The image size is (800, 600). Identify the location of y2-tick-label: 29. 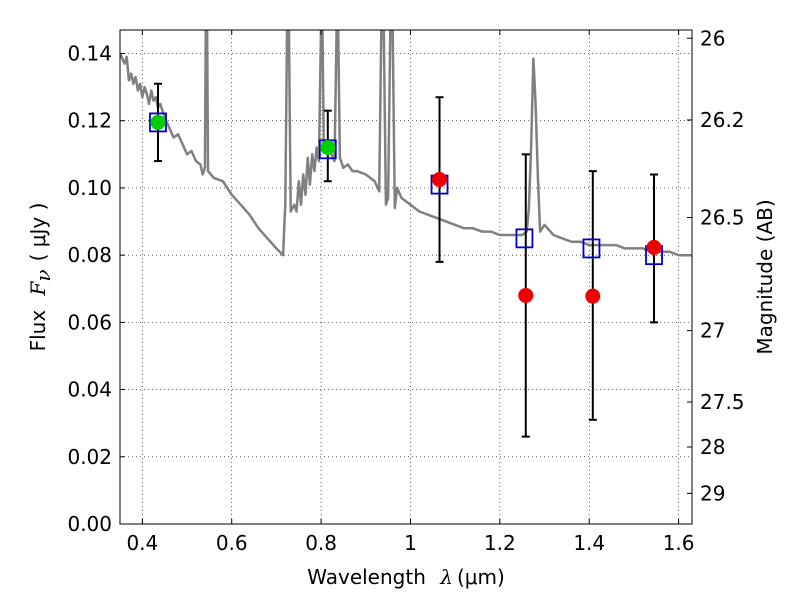
(712, 493).